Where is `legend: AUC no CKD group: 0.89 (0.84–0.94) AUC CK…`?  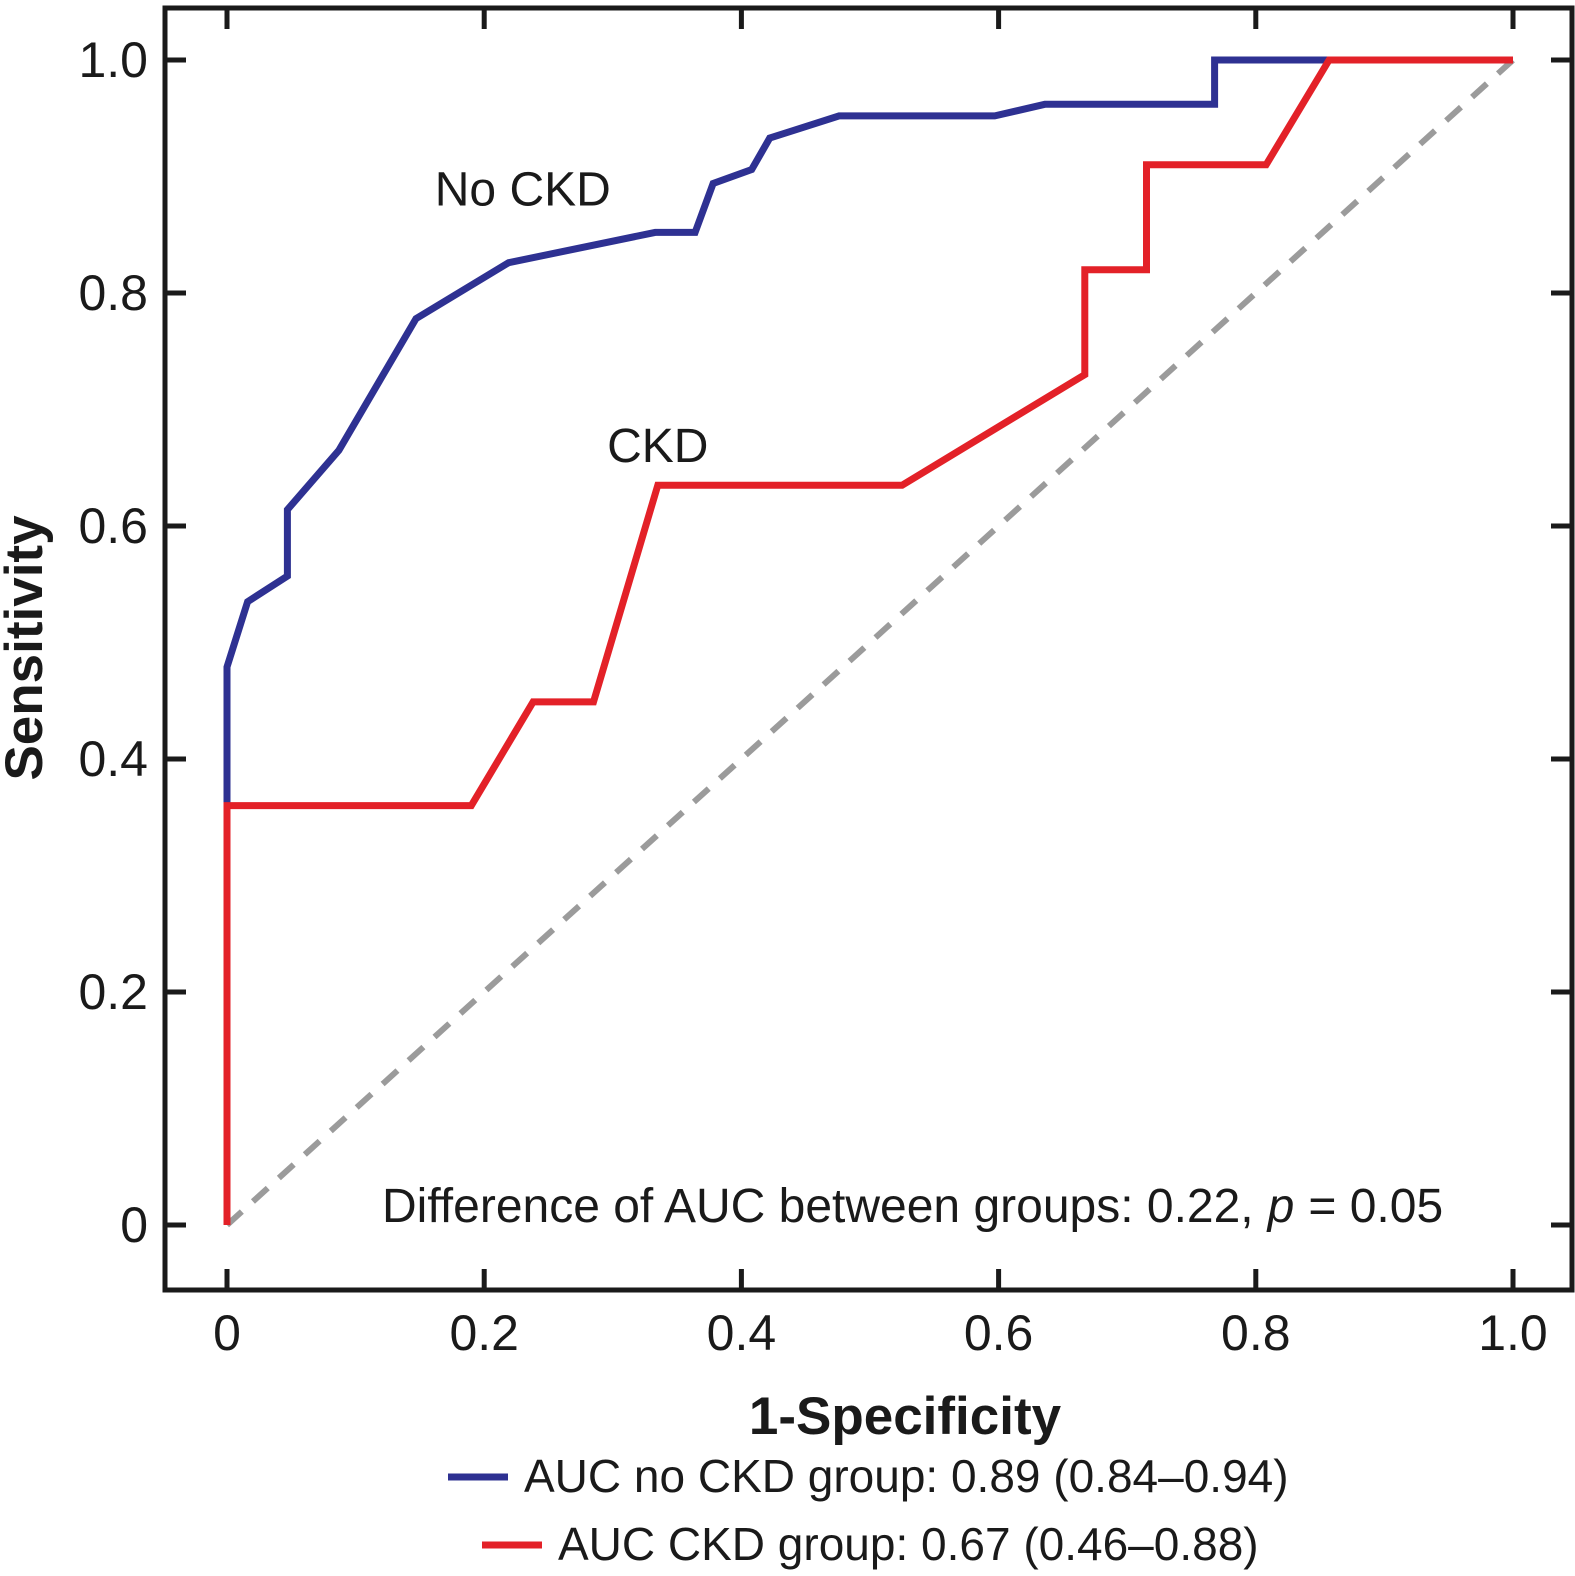 legend: AUC no CKD group: 0.89 (0.84–0.94) AUC CK… is located at coordinates (868, 1510).